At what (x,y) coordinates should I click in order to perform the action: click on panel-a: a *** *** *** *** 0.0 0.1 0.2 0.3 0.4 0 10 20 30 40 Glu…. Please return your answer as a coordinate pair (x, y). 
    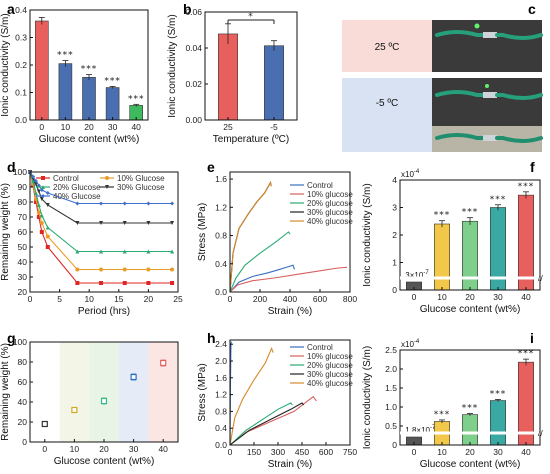
    Looking at the image, I should click on (74, 73).